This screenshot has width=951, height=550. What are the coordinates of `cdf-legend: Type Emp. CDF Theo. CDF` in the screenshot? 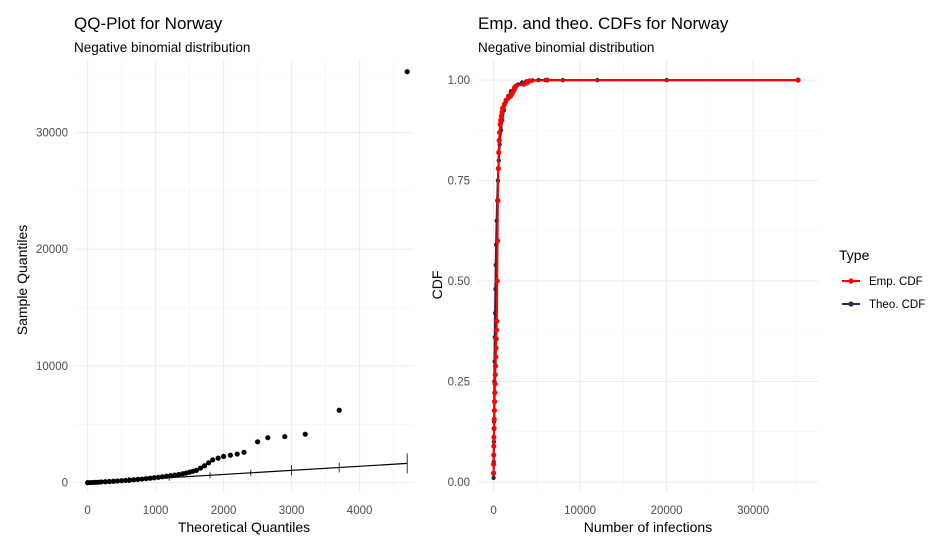 It's located at (882, 279).